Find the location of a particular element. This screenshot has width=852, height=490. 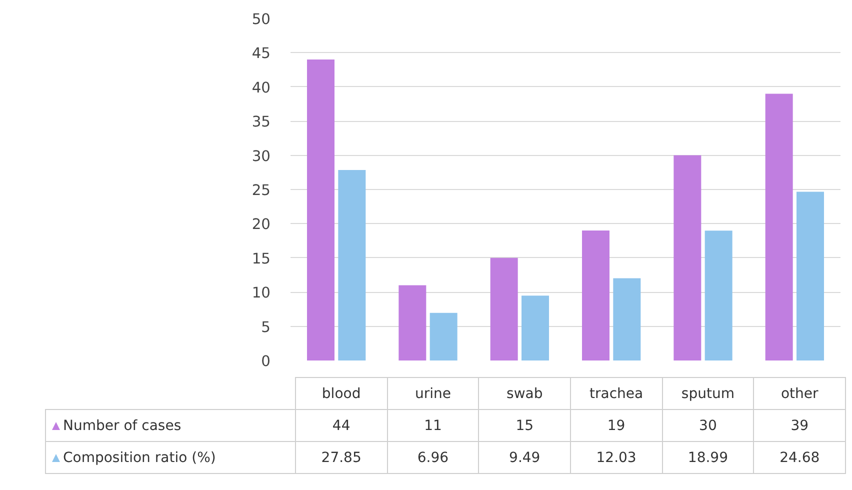

x-tick-label: swab is located at coordinates (524, 394).